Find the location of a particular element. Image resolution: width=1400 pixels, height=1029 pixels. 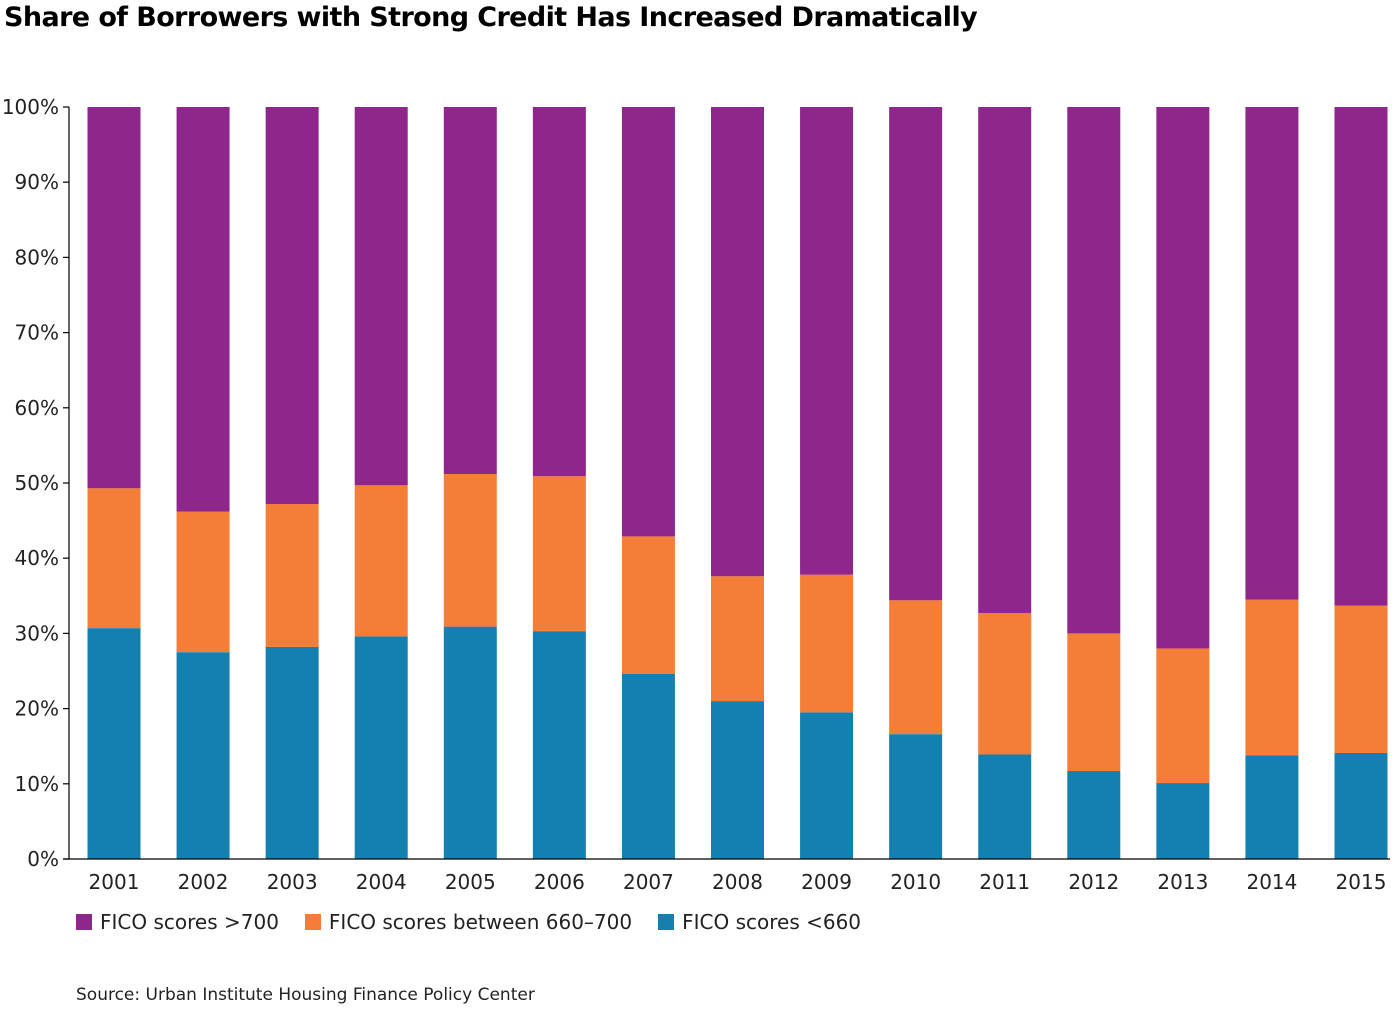

y-tick-label-8: 80% is located at coordinates (37, 257).